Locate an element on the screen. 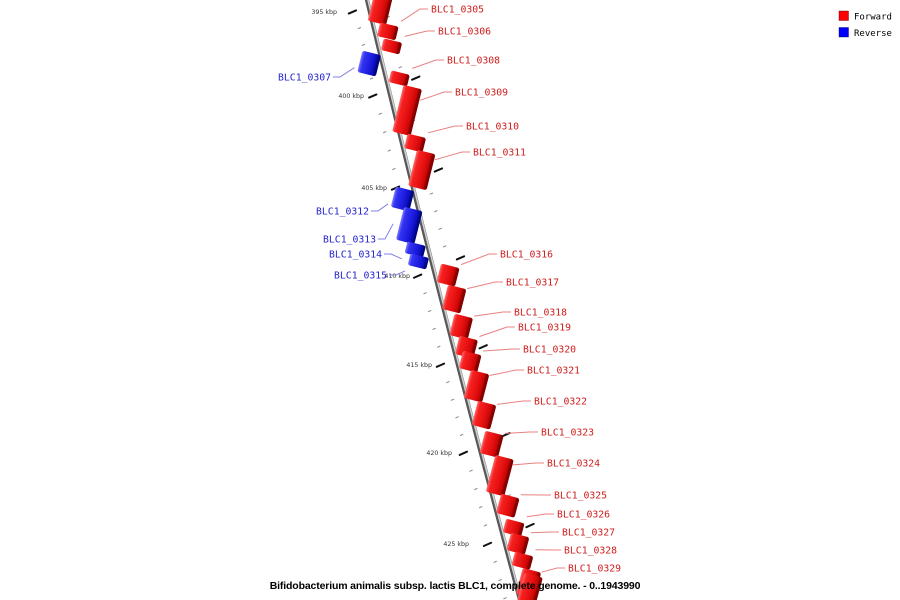  gene-label: BLC1_0322 is located at coordinates (560, 402).